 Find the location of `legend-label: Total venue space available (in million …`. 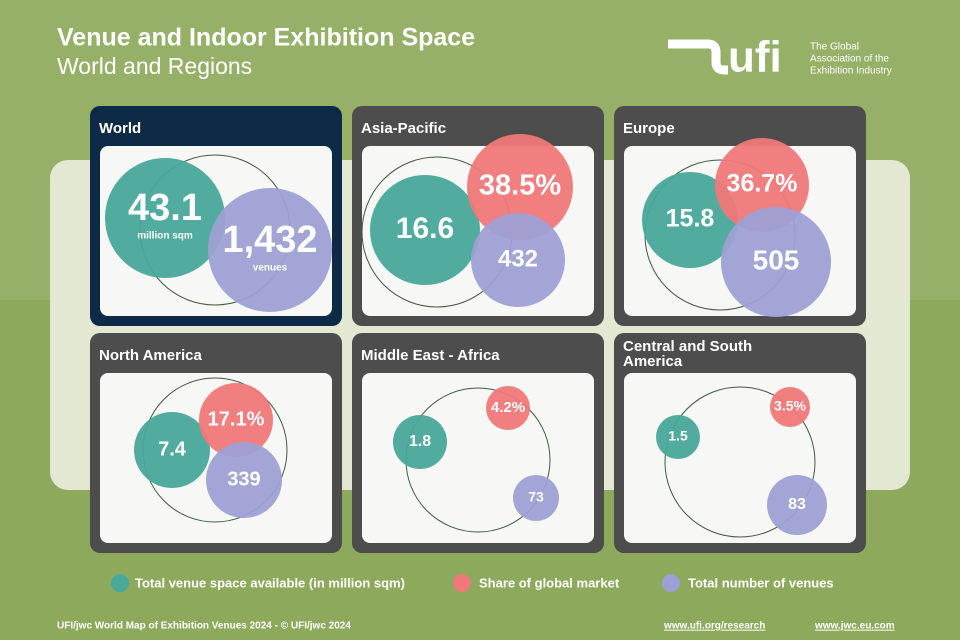

legend-label: Total venue space available (in million … is located at coordinates (270, 582).